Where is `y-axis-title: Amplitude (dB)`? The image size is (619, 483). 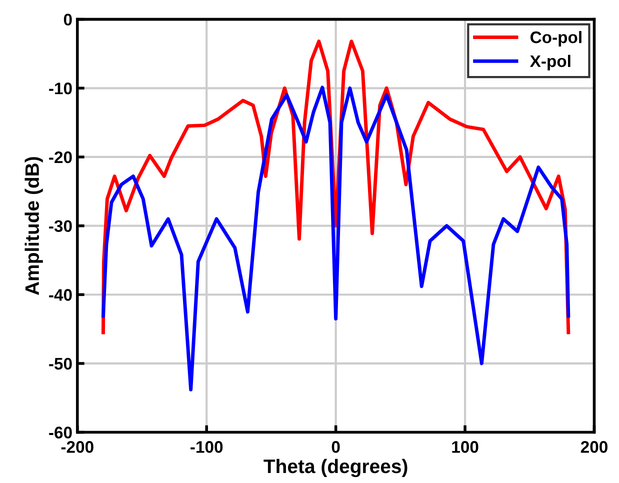 y-axis-title: Amplitude (dB) is located at coordinates (33, 226).